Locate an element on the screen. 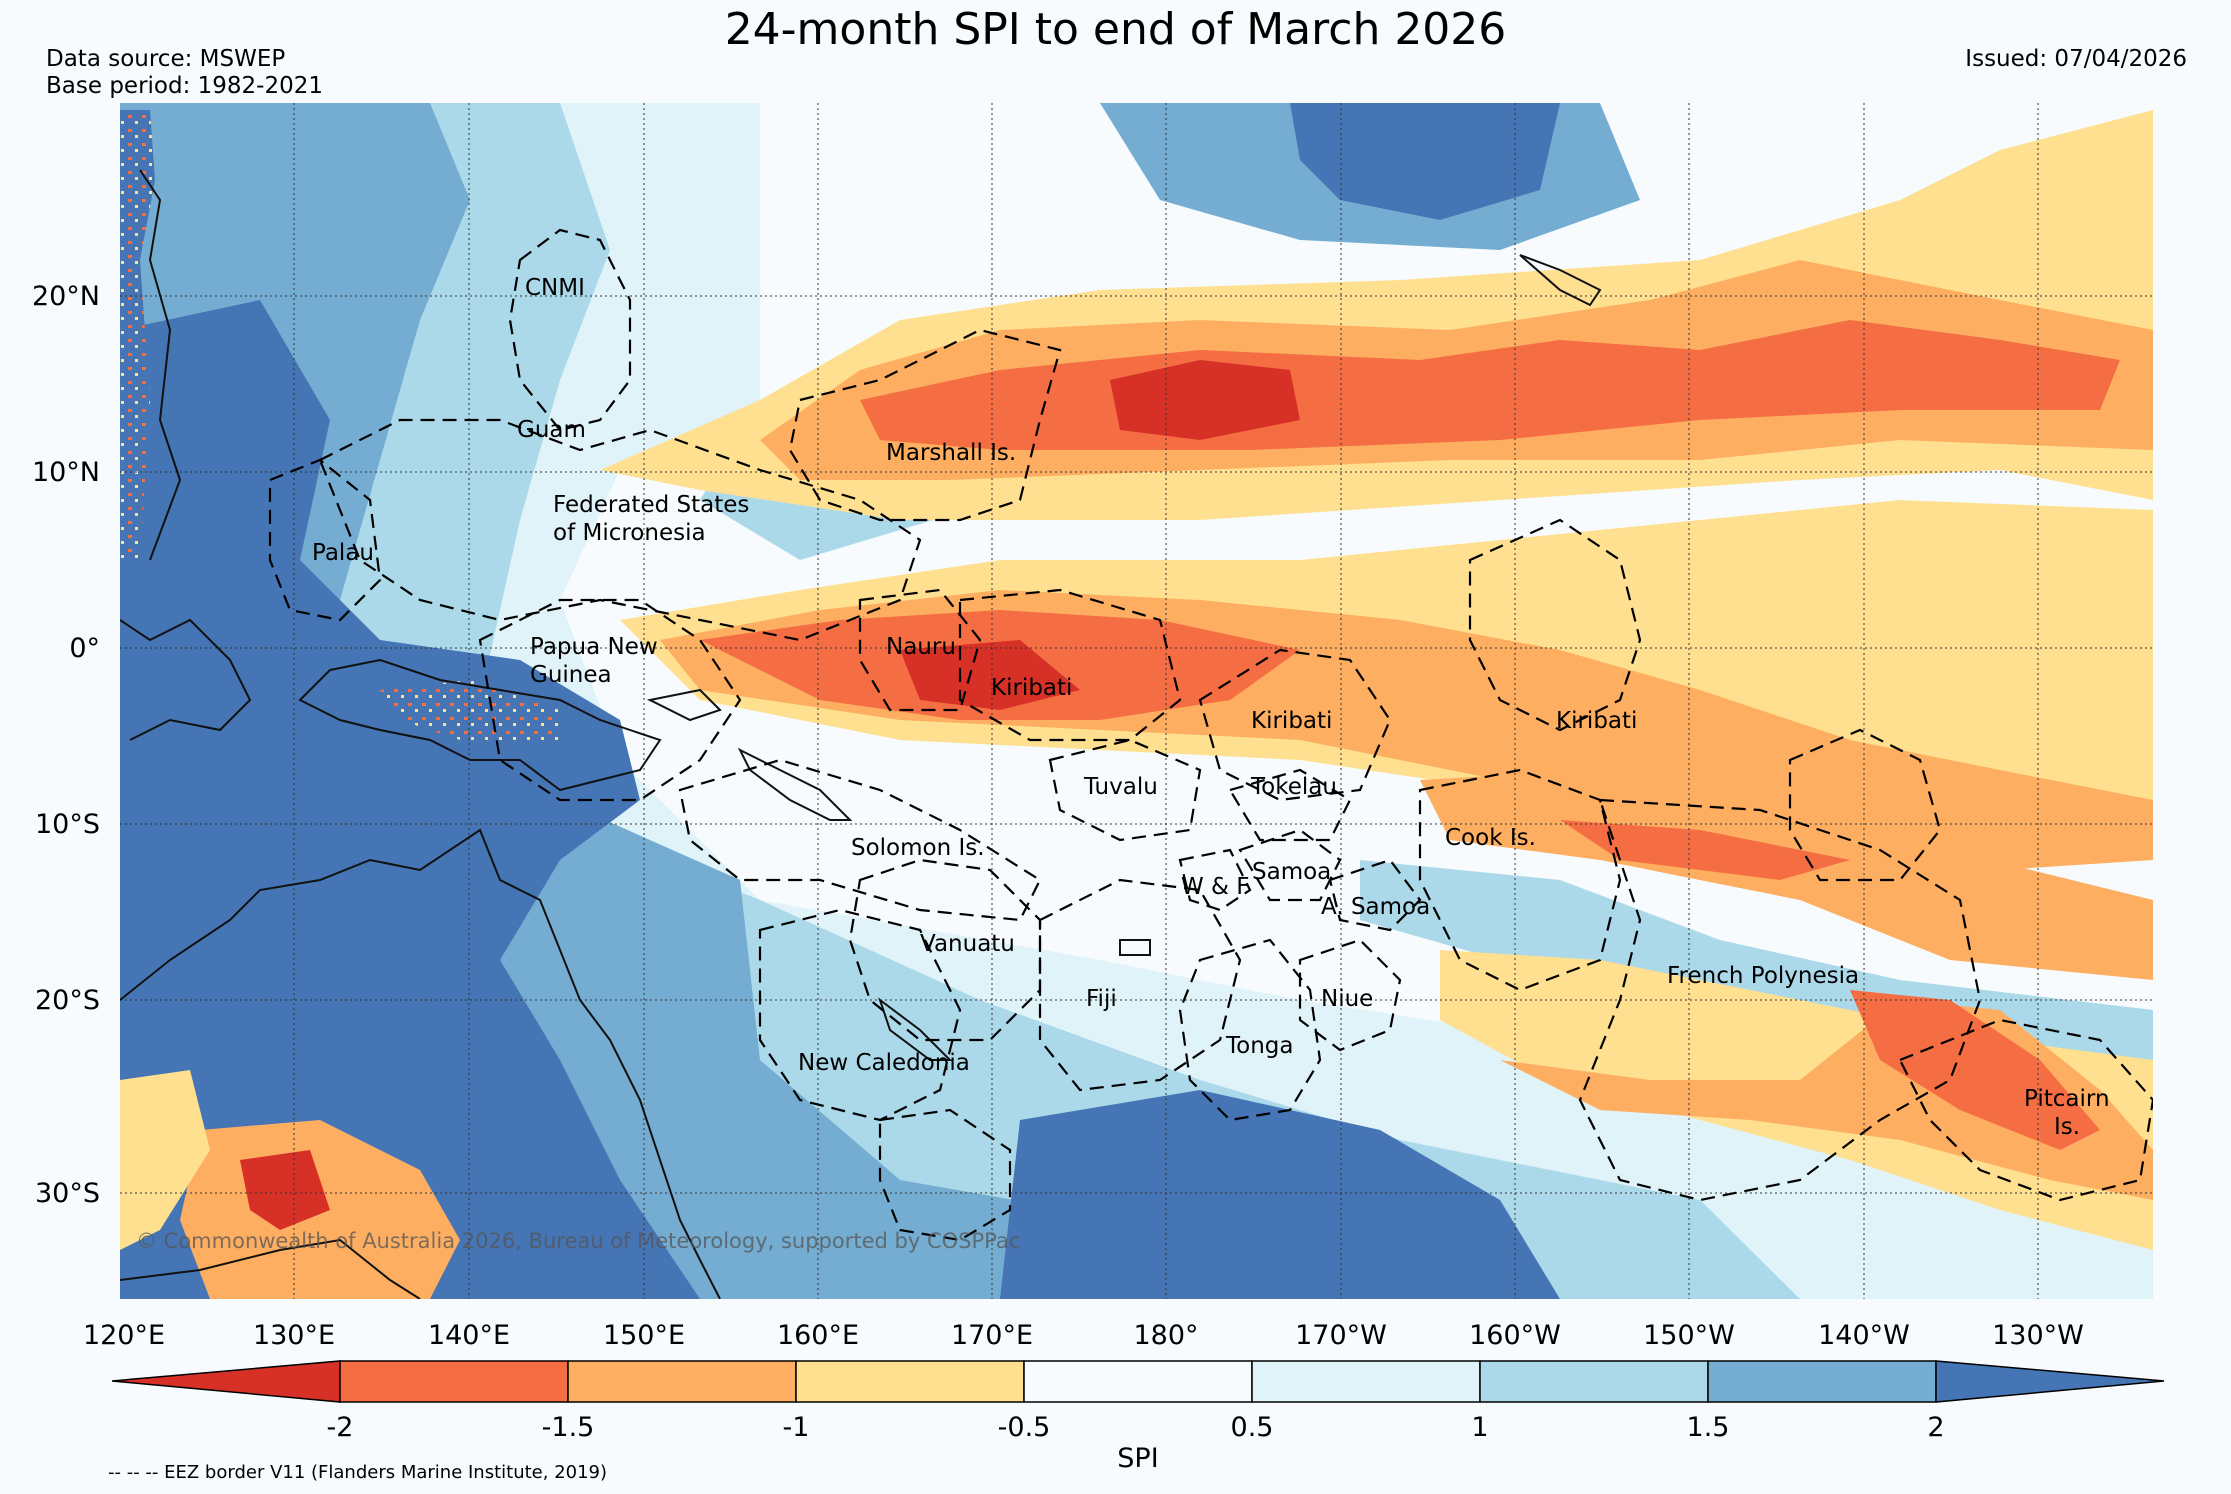 The width and height of the screenshot is (2231, 1494). label-micronesia: Federated States of Micronesia is located at coordinates (651, 519).